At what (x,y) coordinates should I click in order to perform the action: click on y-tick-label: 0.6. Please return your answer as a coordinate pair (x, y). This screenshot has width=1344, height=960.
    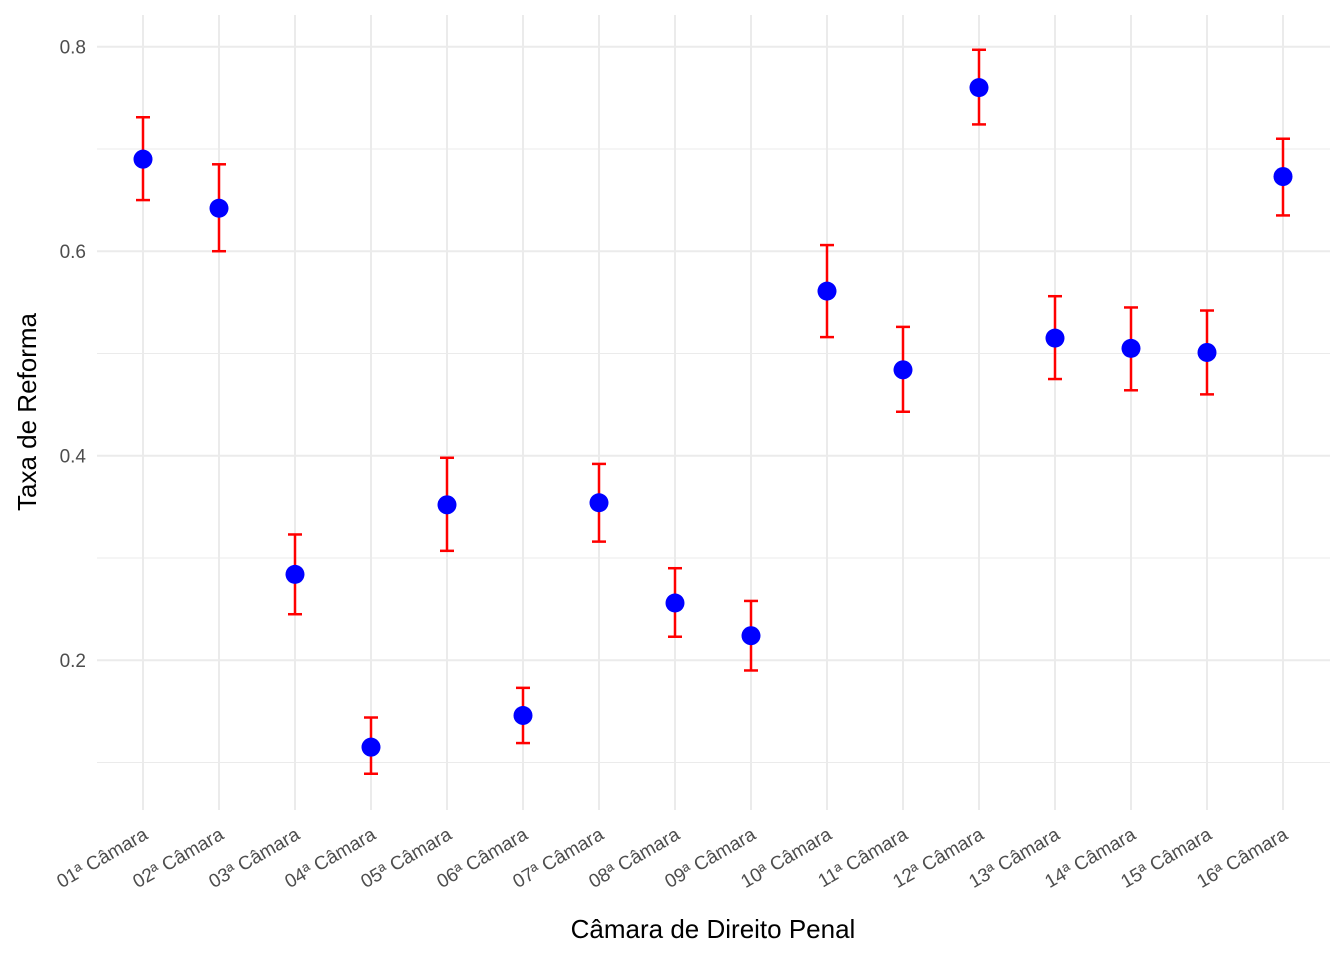
    Looking at the image, I should click on (73, 252).